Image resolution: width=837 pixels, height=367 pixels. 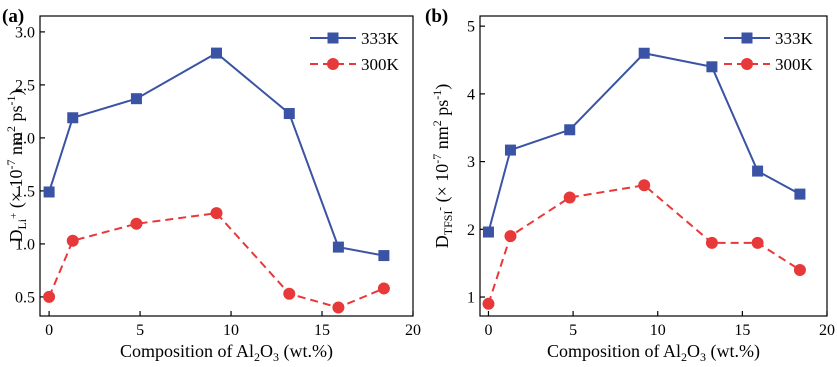 I want to click on y-tick-label: 0.5, so click(x=25, y=297).